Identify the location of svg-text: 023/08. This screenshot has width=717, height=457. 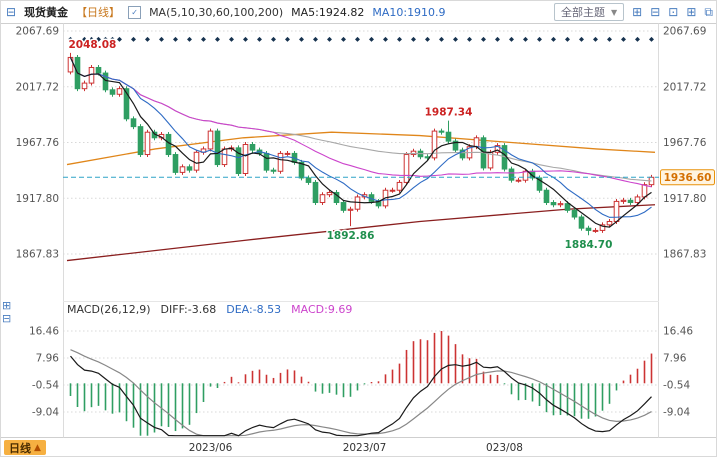
(504, 448).